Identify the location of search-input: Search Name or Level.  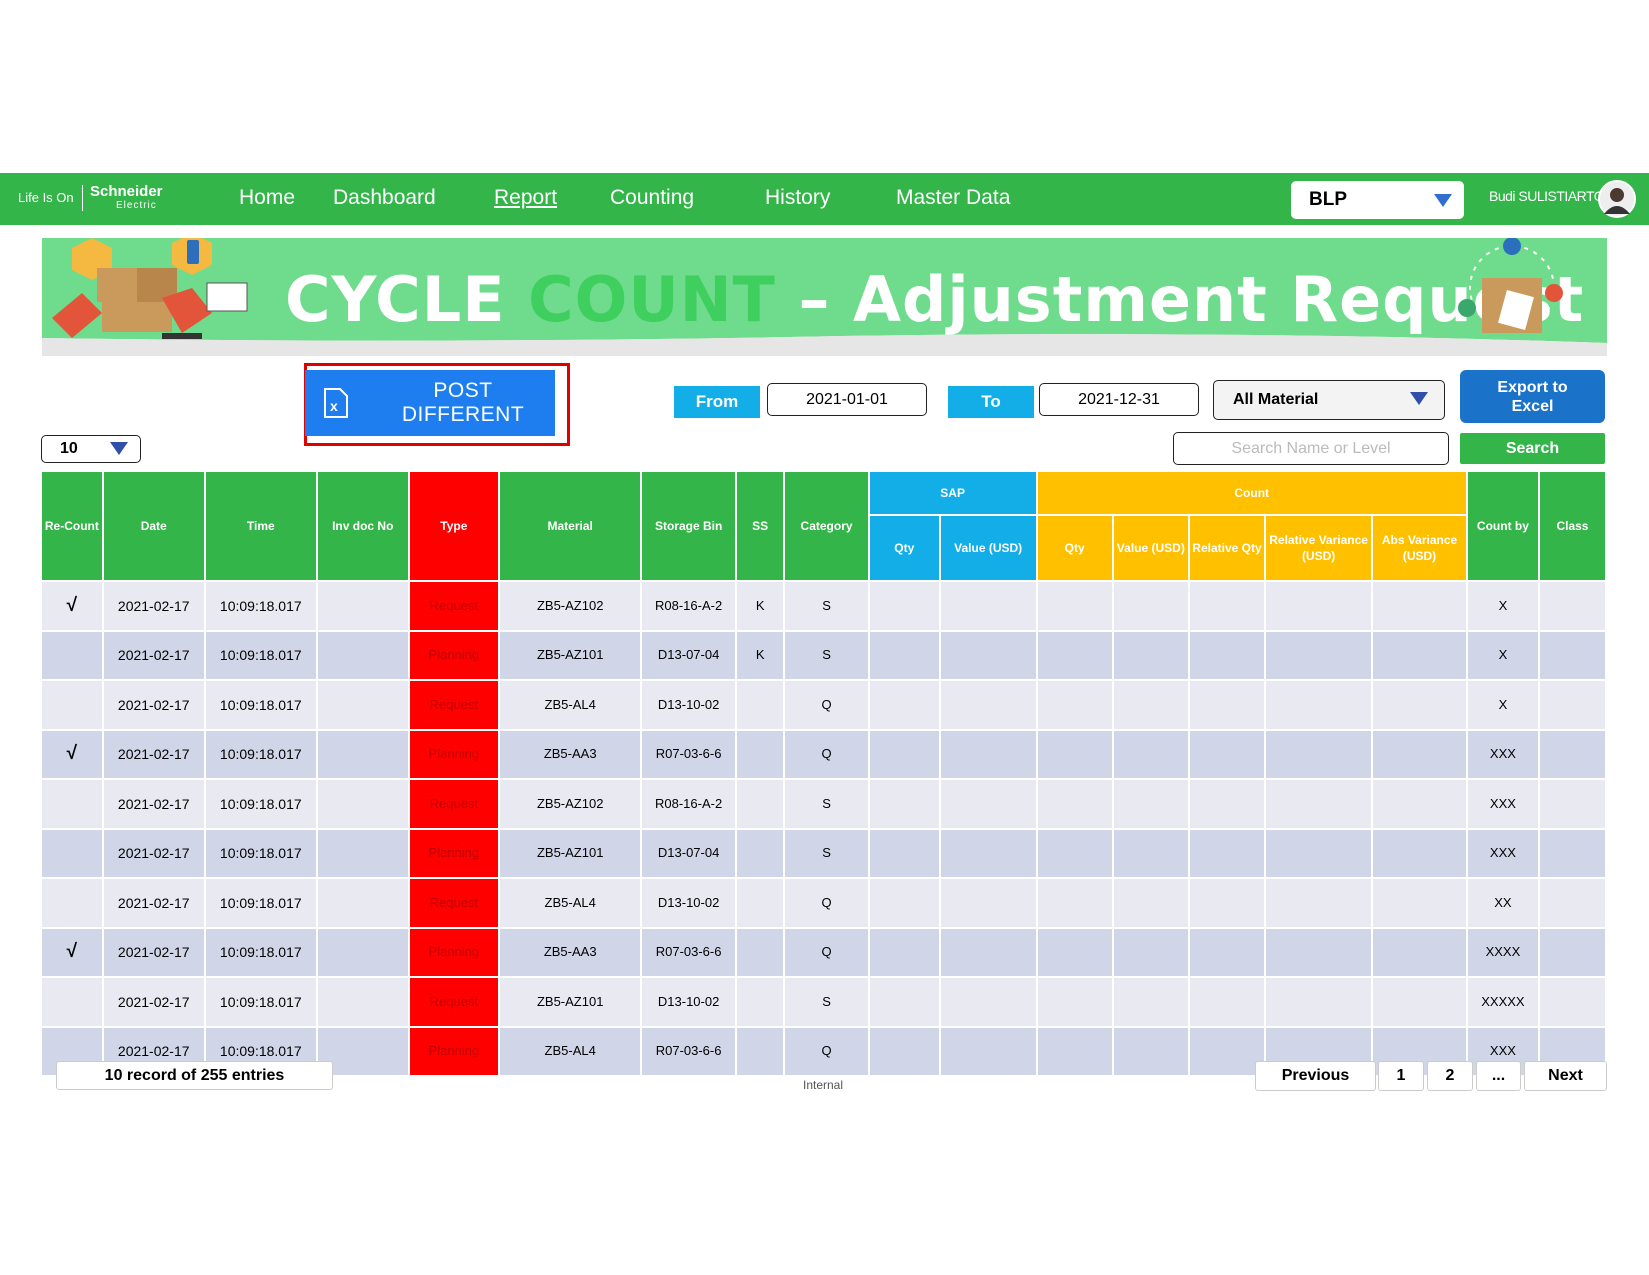
(1311, 448).